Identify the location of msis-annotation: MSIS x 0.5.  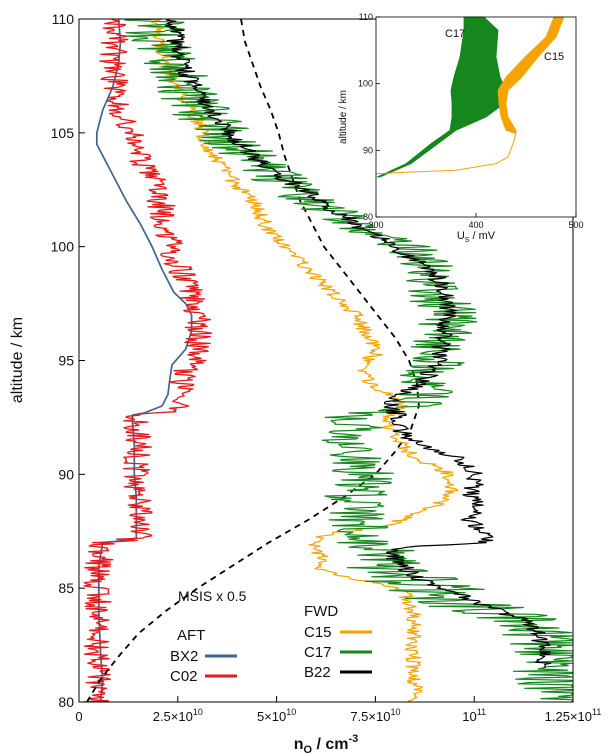
(212, 596).